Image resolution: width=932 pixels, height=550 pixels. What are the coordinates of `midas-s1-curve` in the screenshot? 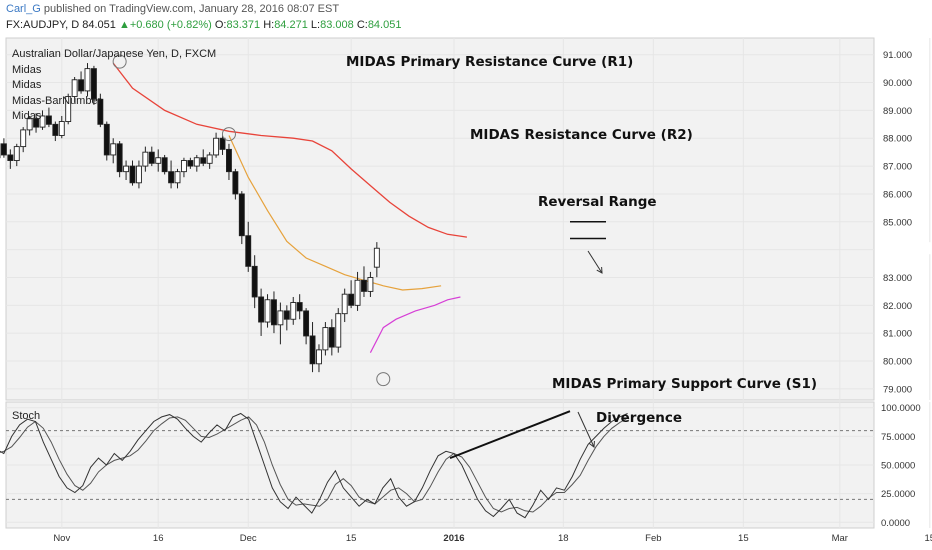 It's located at (415, 324).